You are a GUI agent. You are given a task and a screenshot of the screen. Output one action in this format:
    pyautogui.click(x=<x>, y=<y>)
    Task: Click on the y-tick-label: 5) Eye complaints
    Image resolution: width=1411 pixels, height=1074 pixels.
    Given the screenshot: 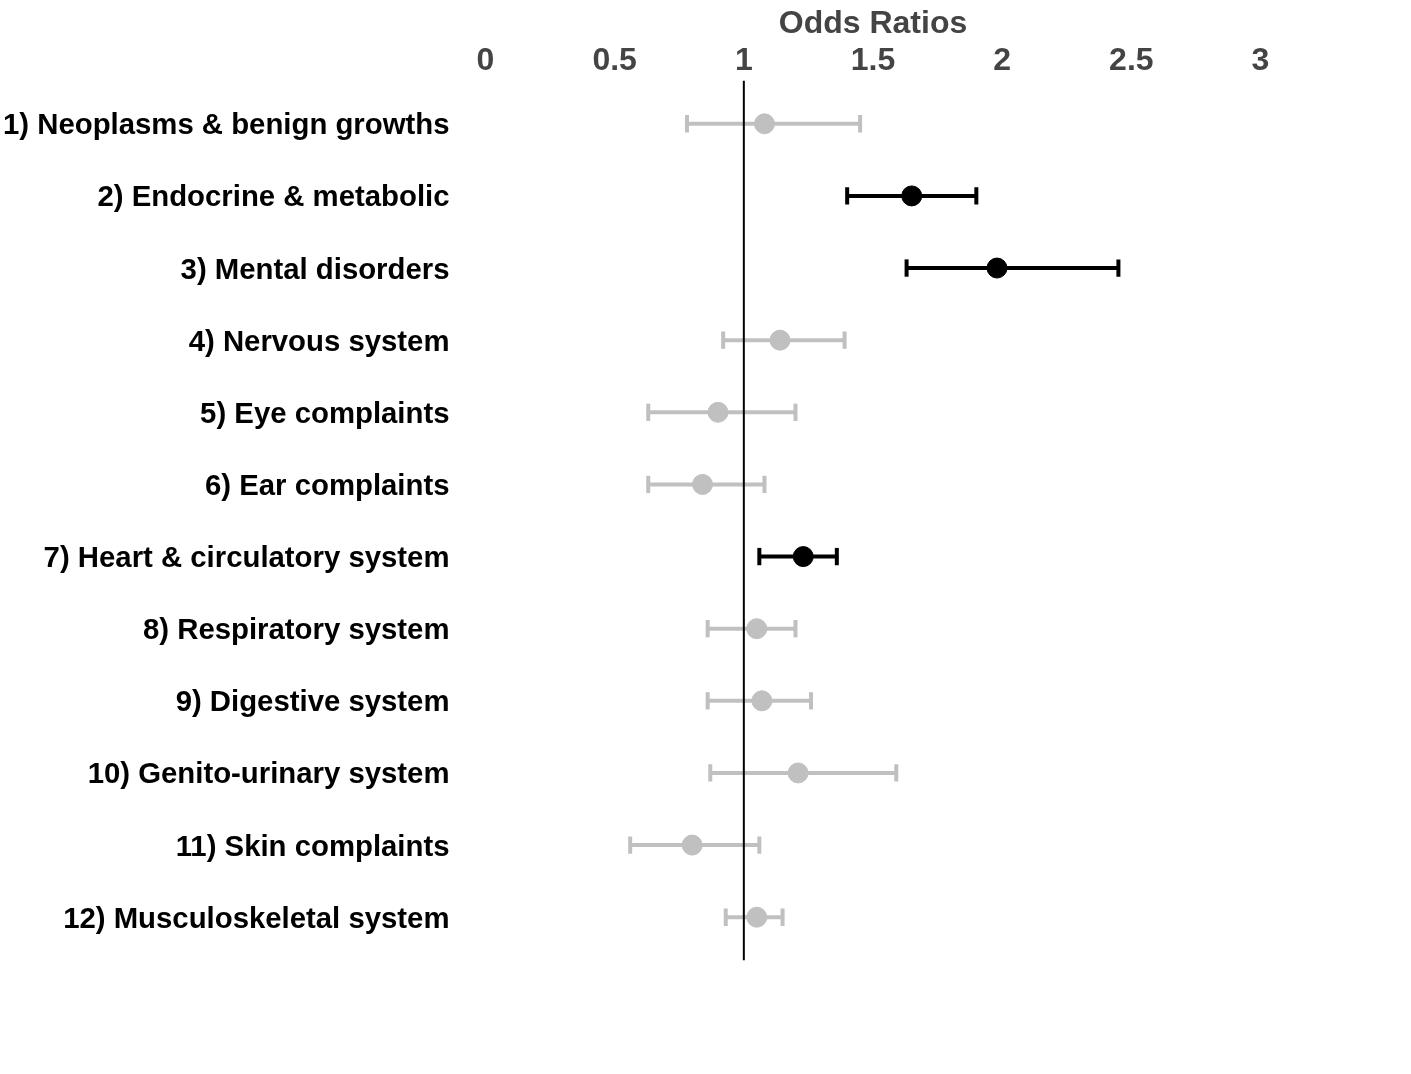 What is the action you would take?
    pyautogui.click(x=325, y=412)
    